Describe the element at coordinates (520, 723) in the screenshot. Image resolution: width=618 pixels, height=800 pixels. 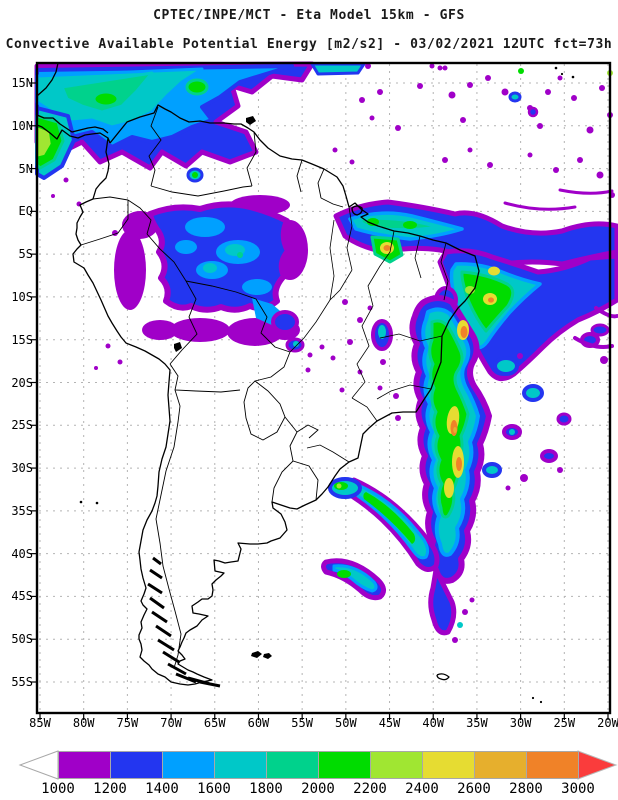
I see `lon-label: 30W` at that location.